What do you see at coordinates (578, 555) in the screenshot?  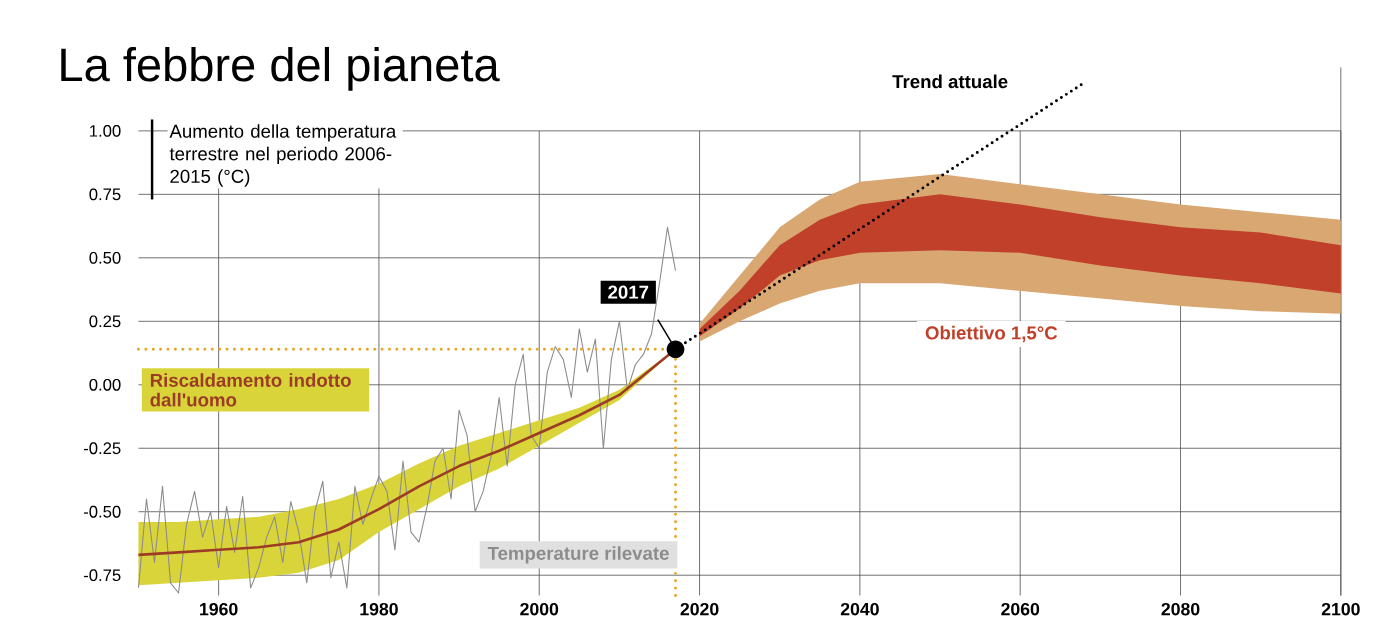 I see `series-label: Temperature rilevate` at bounding box center [578, 555].